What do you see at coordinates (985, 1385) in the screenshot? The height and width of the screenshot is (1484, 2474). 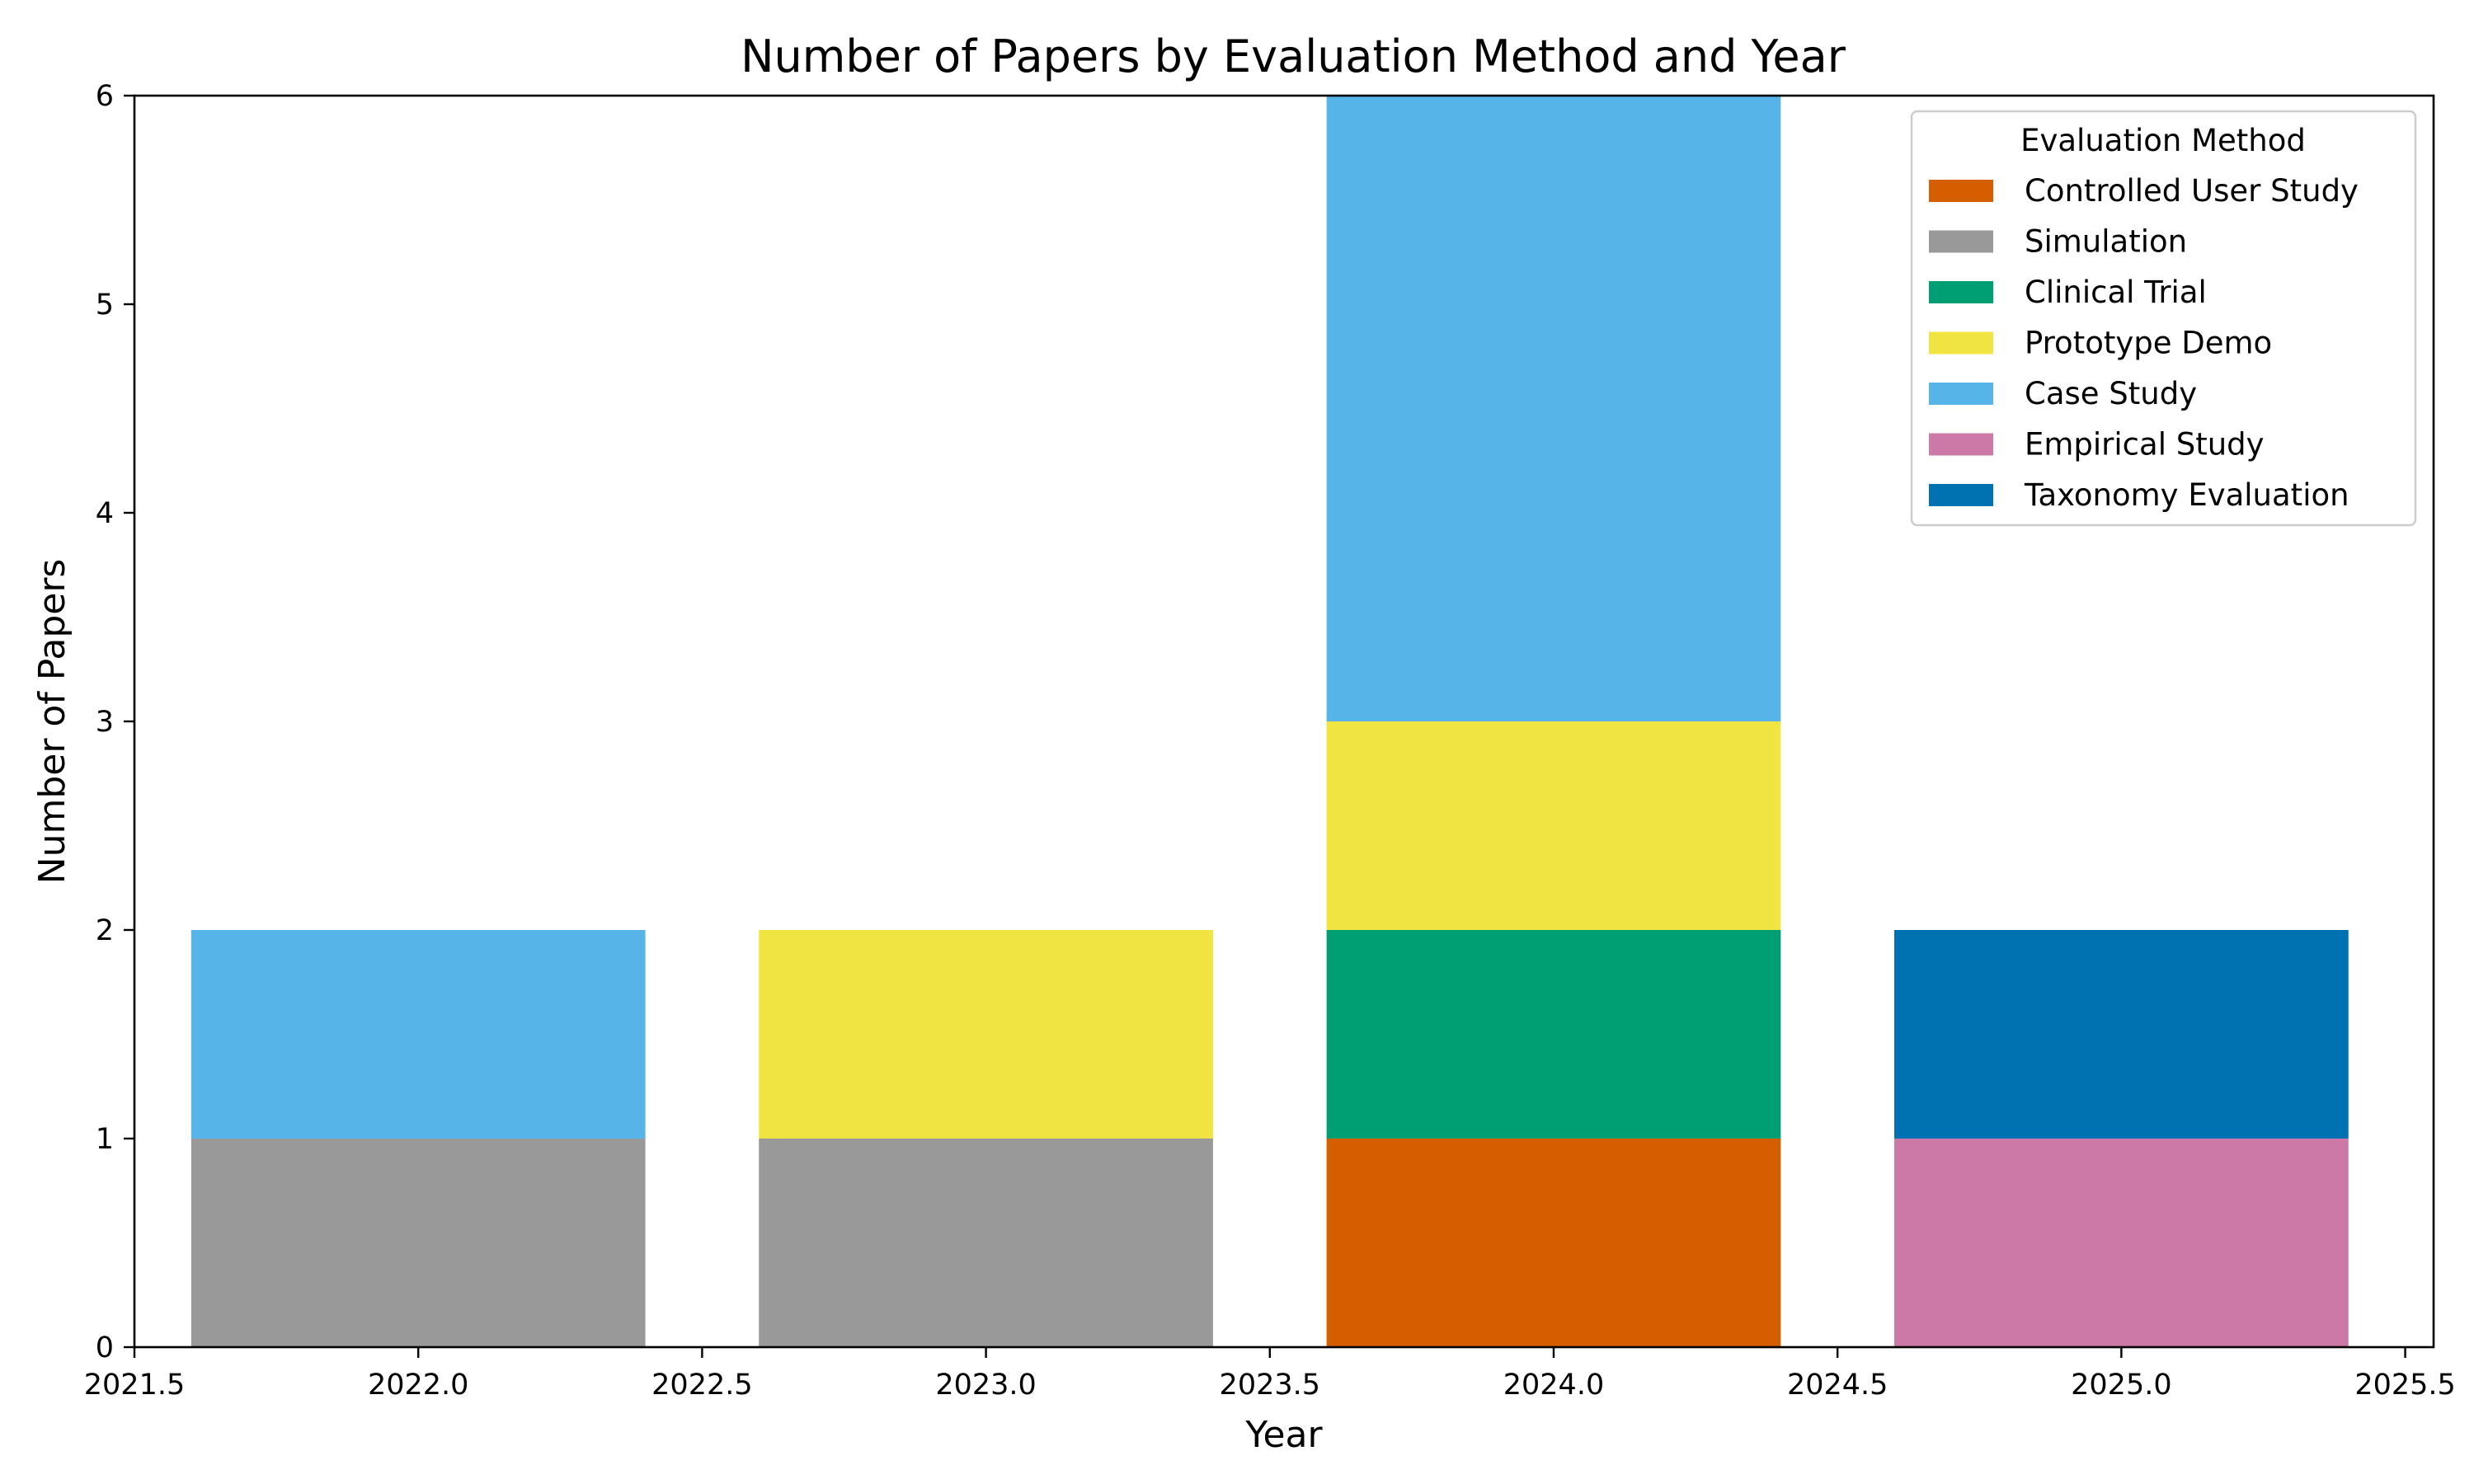 I see `x-tick-label: 2023.0` at bounding box center [985, 1385].